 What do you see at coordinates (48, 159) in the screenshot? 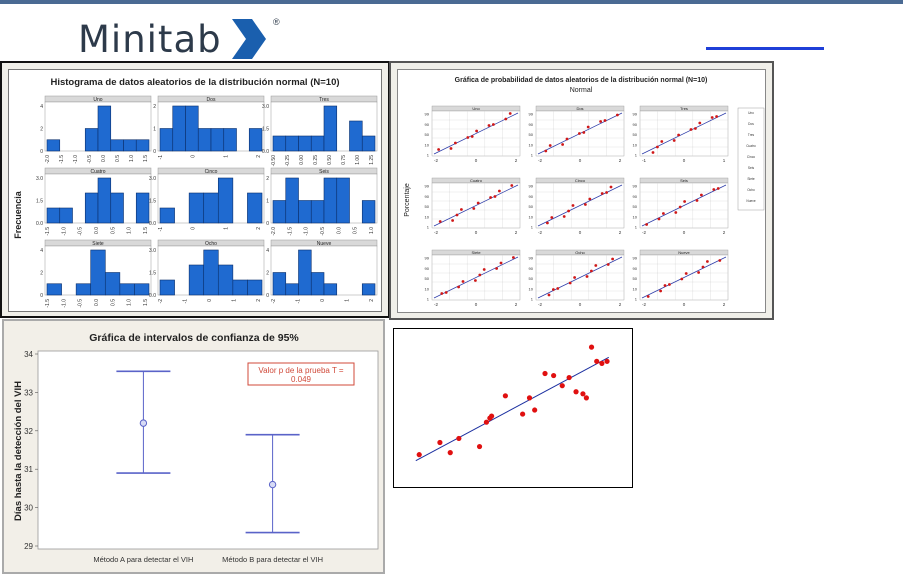
I see `histogram-xtick-label: -2.0` at bounding box center [48, 159].